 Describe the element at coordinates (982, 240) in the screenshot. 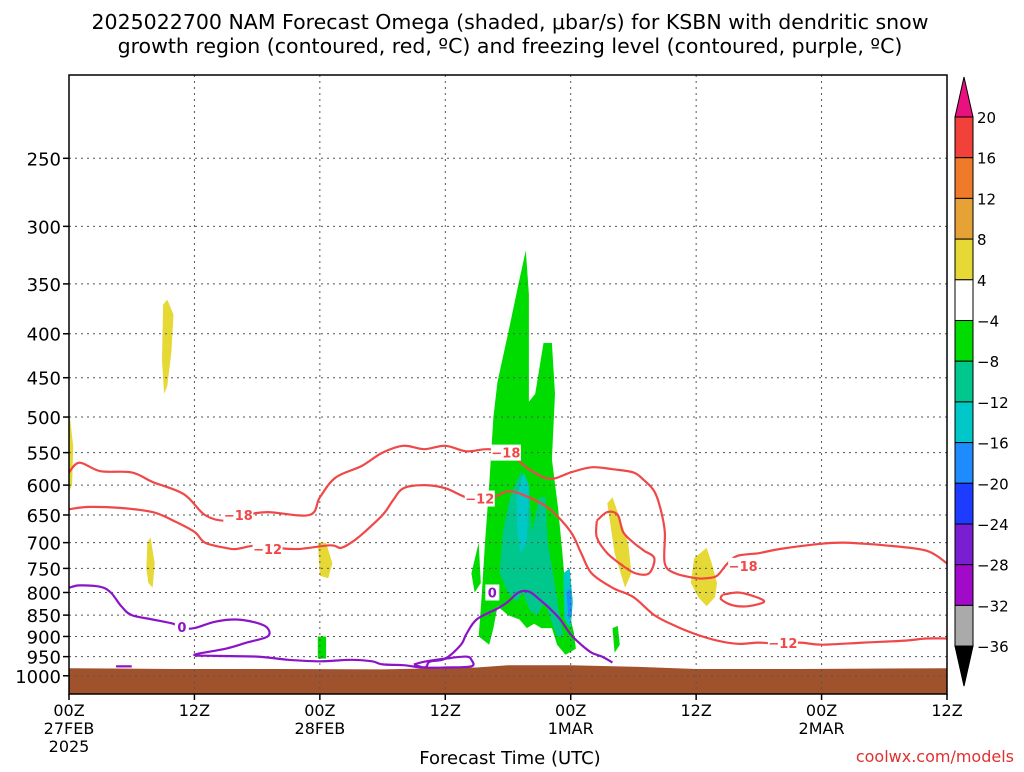

I see `colorbar-label: 8` at that location.